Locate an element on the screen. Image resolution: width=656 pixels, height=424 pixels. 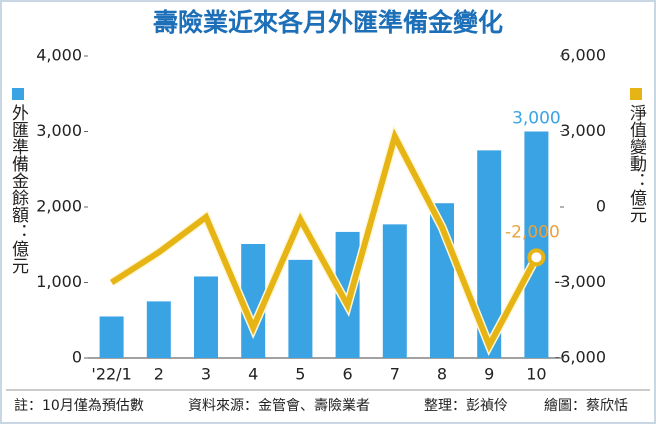
x-tick-label: 10 is located at coordinates (536, 374).